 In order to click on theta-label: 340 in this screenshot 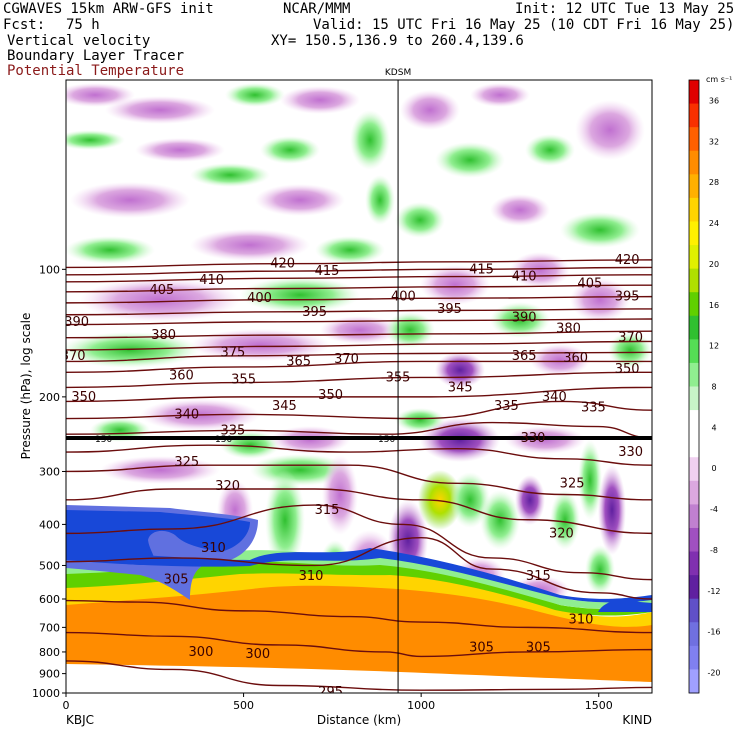, I will do `click(554, 397)`.